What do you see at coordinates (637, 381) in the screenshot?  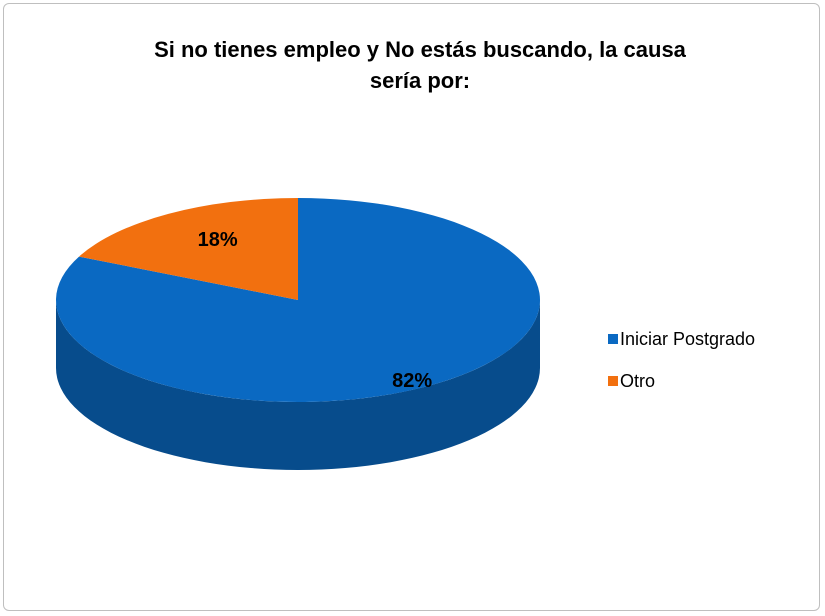 I see `legend-label: Otro` at bounding box center [637, 381].